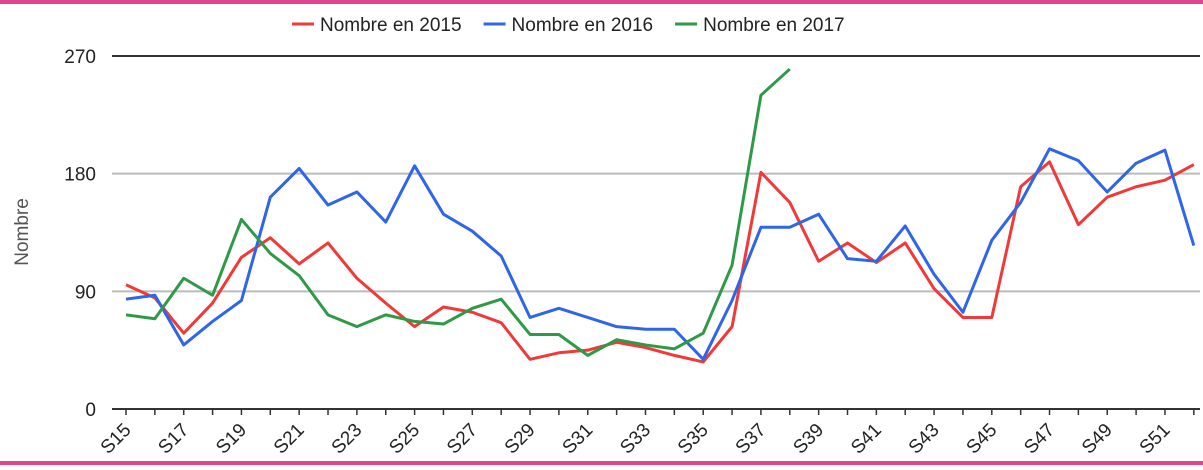 This screenshot has width=1203, height=470. What do you see at coordinates (601, 463) in the screenshot?
I see `bottom-border` at bounding box center [601, 463].